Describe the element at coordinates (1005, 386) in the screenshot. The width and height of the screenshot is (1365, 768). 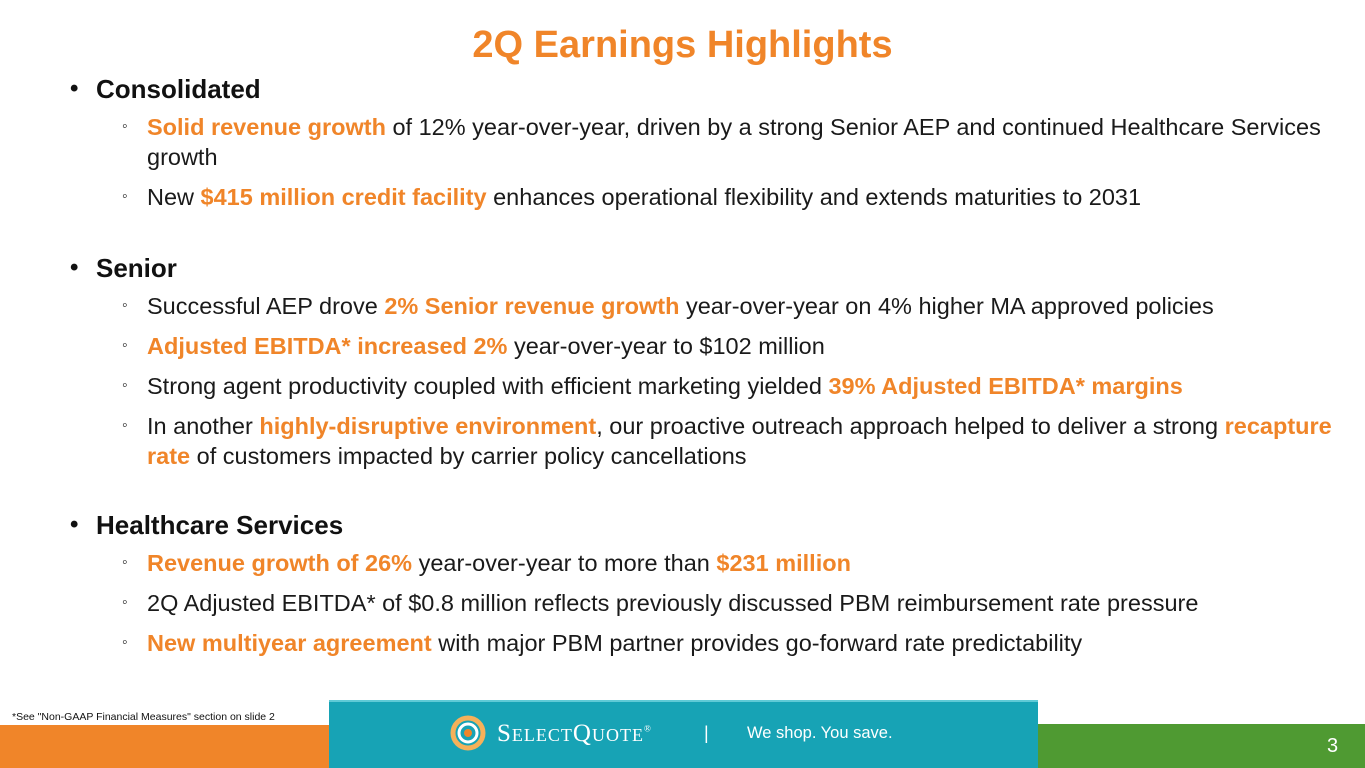
I see `highlight-text: 39% Adjusted EBITDA* margins` at that location.